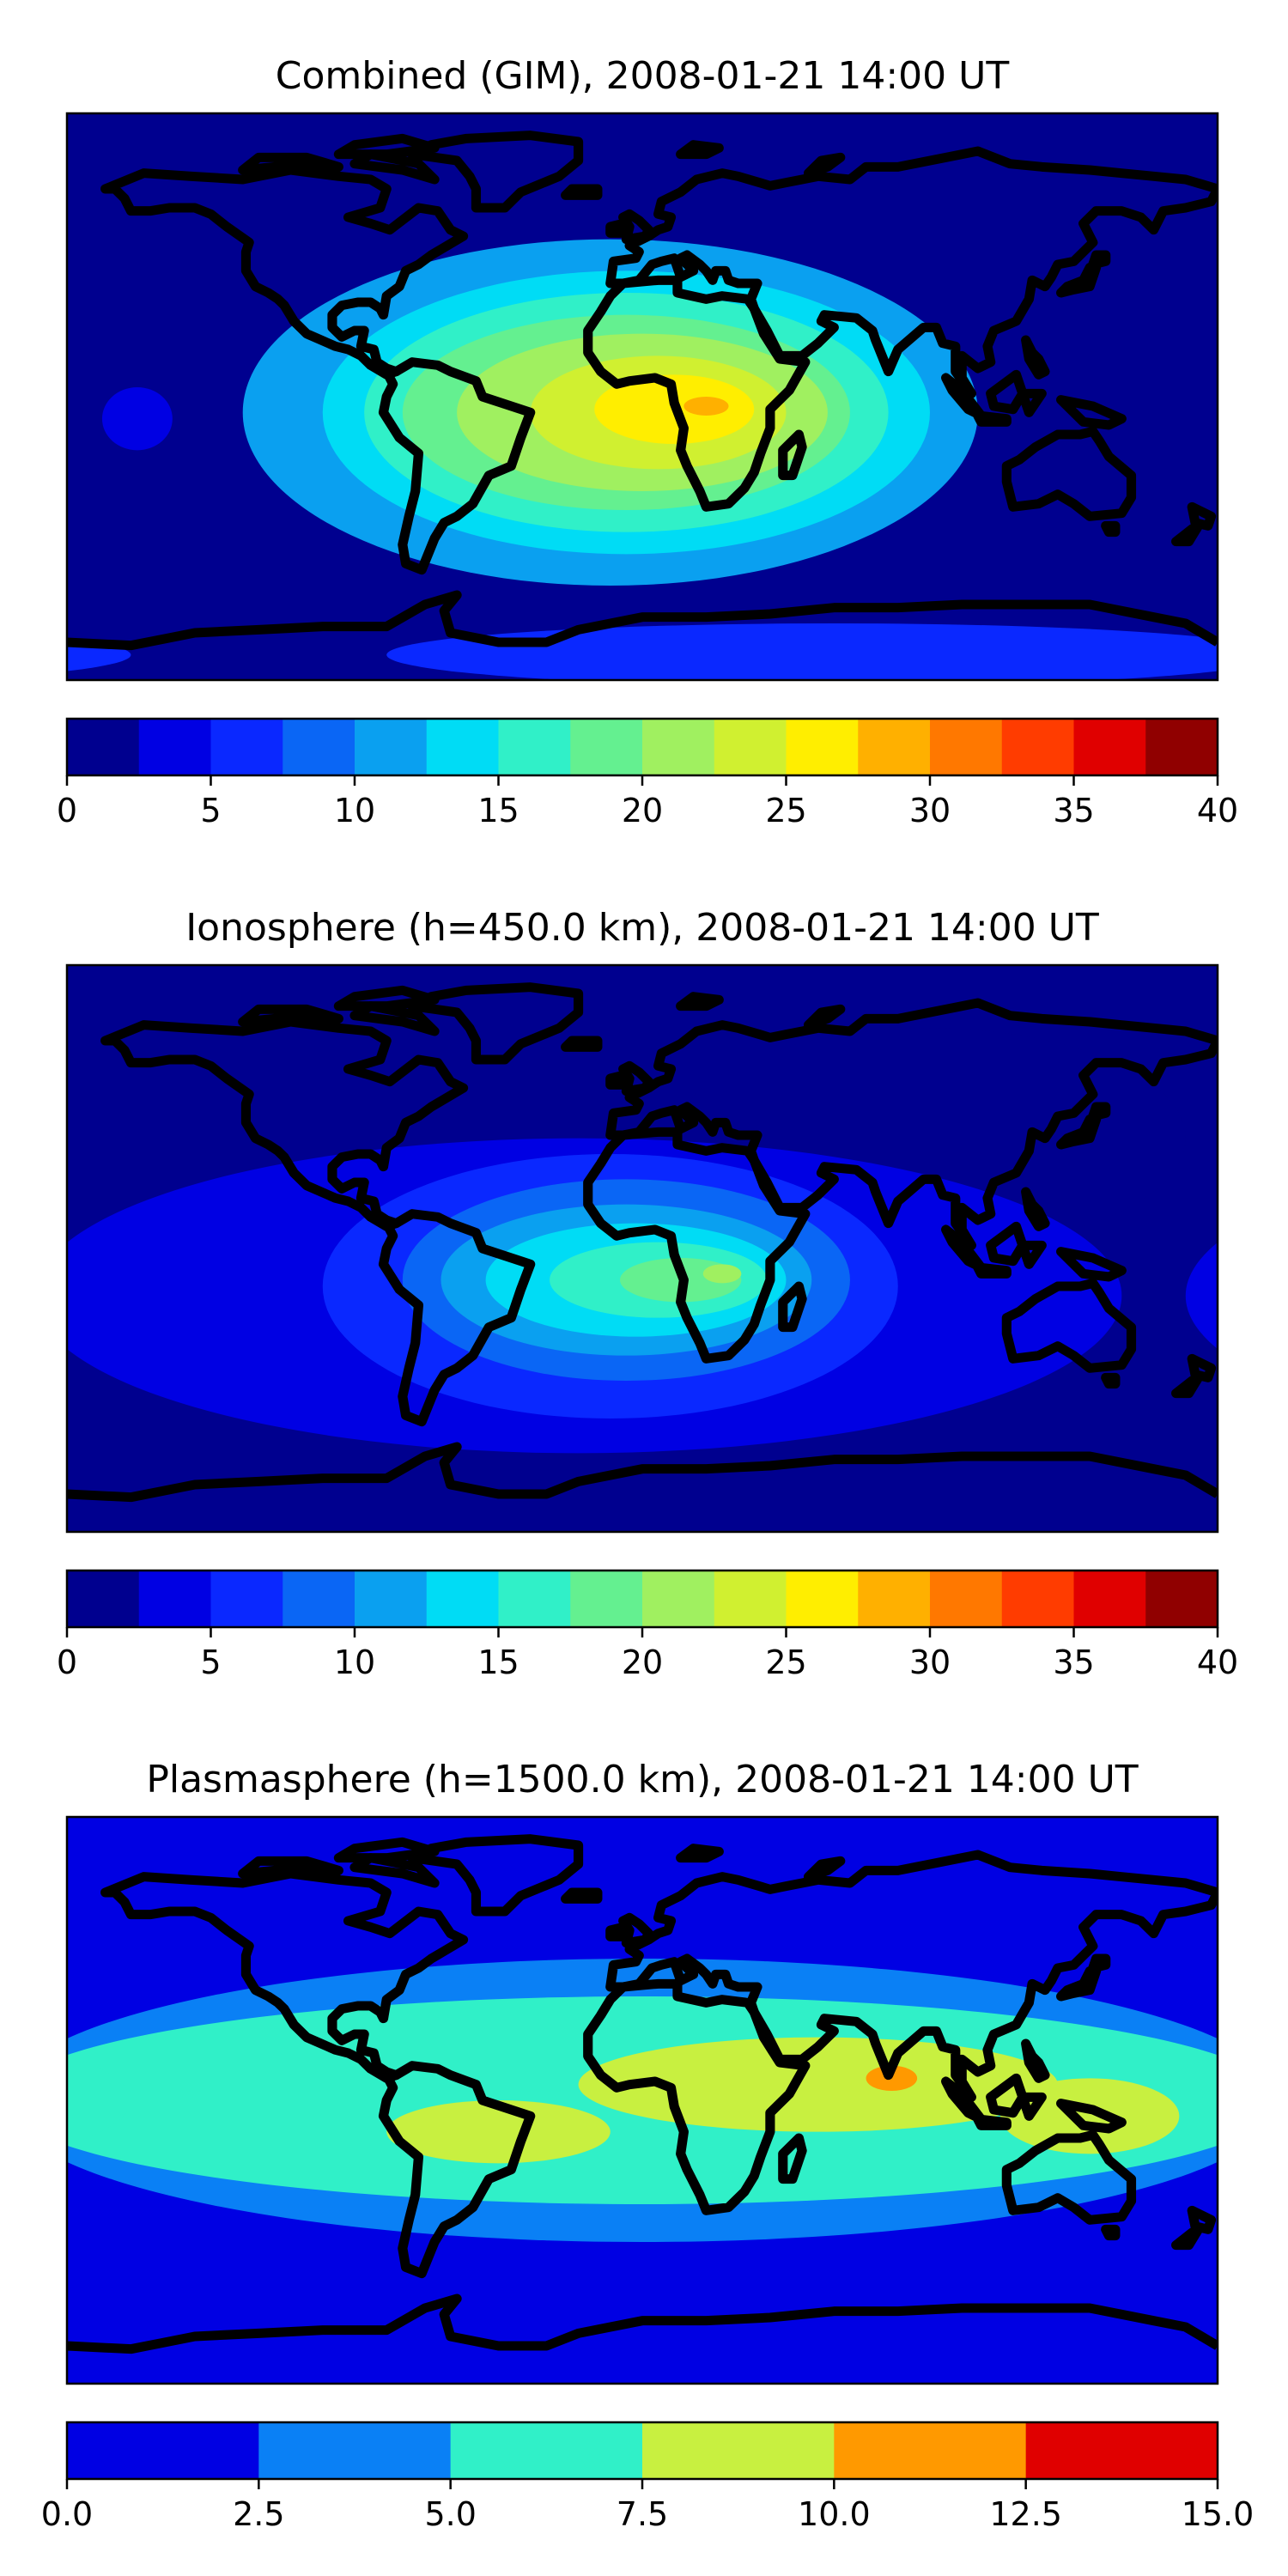 The height and width of the screenshot is (2576, 1288). I want to click on colorbar-tick-label: 2.5, so click(258, 2514).